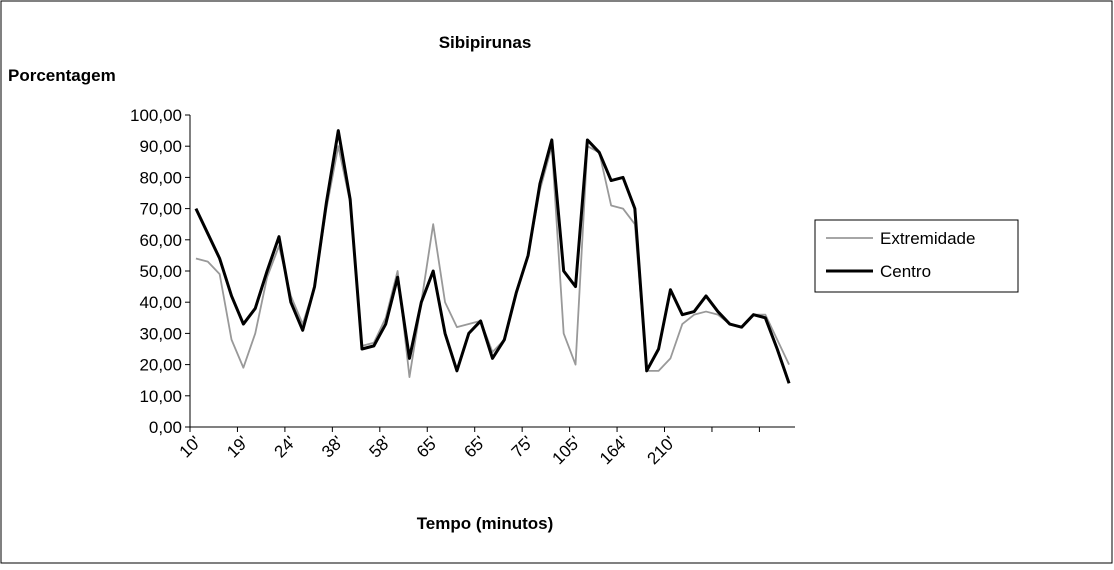 This screenshot has width=1114, height=570. I want to click on y-tick-label: 60,00, so click(160, 240).